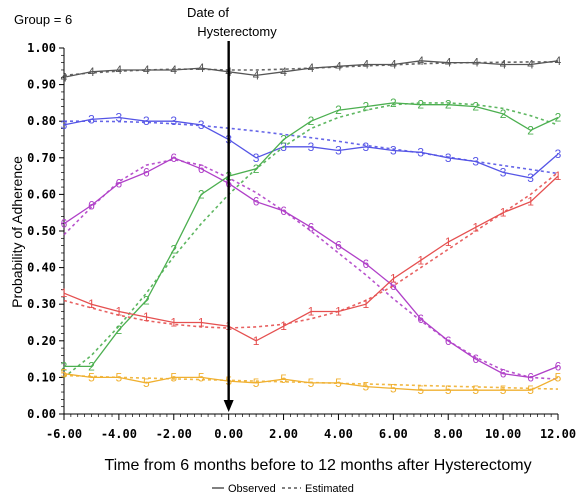 Image resolution: width=579 pixels, height=500 pixels. I want to click on y-tick-label: 0.20, so click(41, 341).